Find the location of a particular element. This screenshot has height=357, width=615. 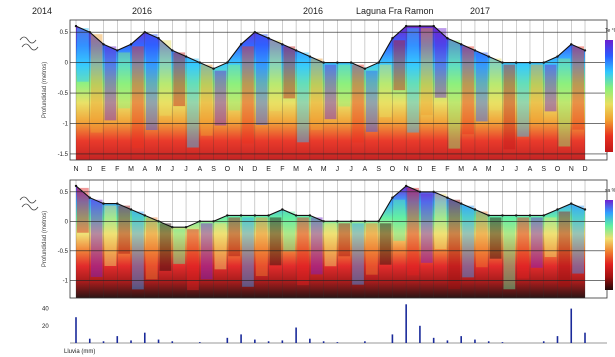

temp-ylabel: Profundidad (metros) is located at coordinates (45, 90).